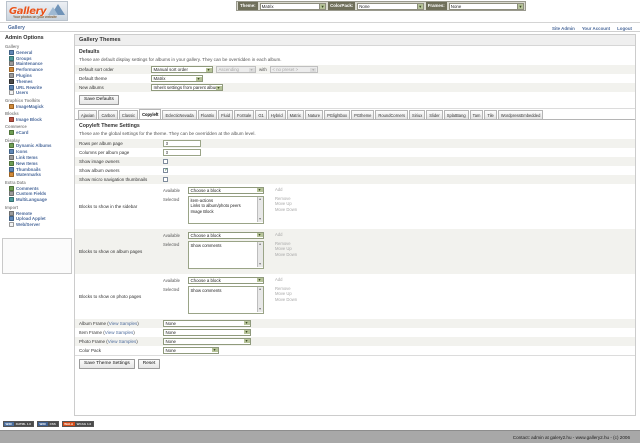 The width and height of the screenshot is (640, 445). What do you see at coordinates (37, 76) in the screenshot?
I see `sidebar-item-plugins: Plugins` at bounding box center [37, 76].